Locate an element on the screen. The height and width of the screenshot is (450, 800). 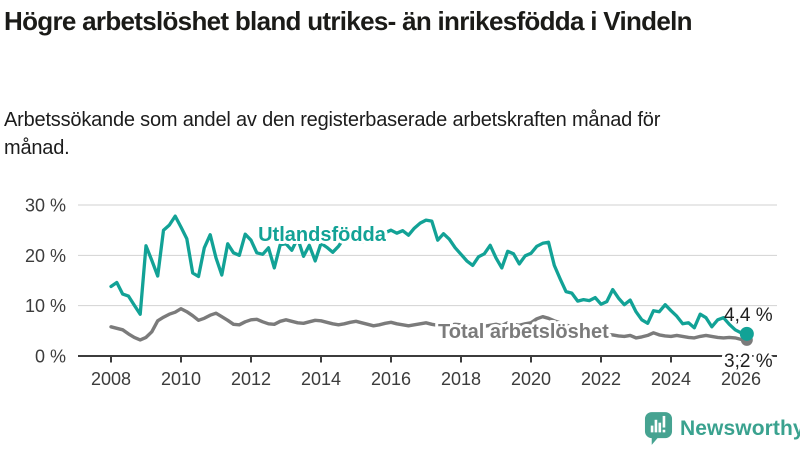
y-tick-label: 10 % is located at coordinates (45, 306).